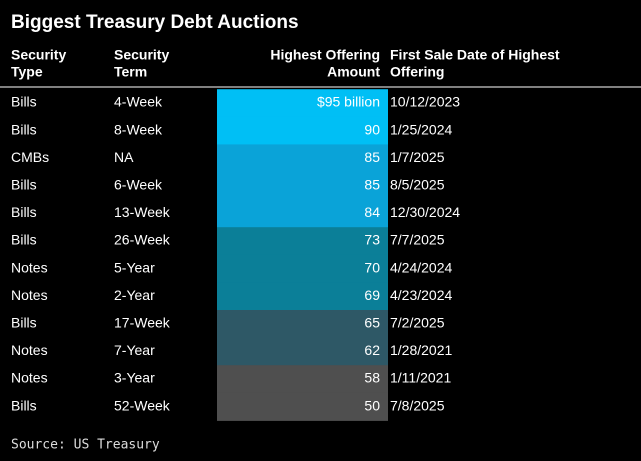 The height and width of the screenshot is (461, 641). I want to click on cell-text: 4/23/2024, so click(421, 295).